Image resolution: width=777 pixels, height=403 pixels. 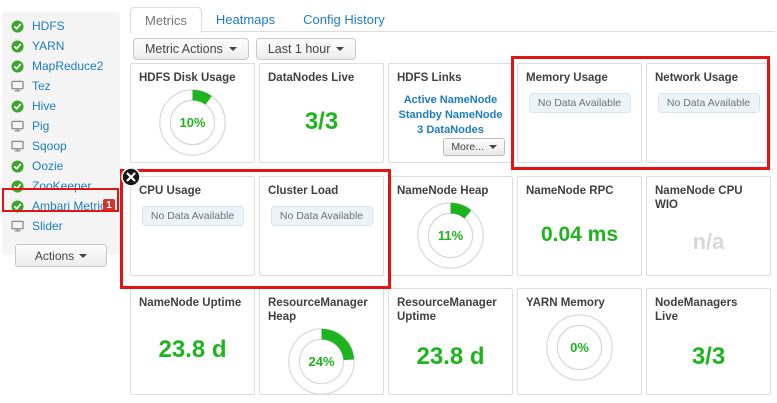 What do you see at coordinates (49, 146) in the screenshot?
I see `sidebar-item-label: Sqoop` at bounding box center [49, 146].